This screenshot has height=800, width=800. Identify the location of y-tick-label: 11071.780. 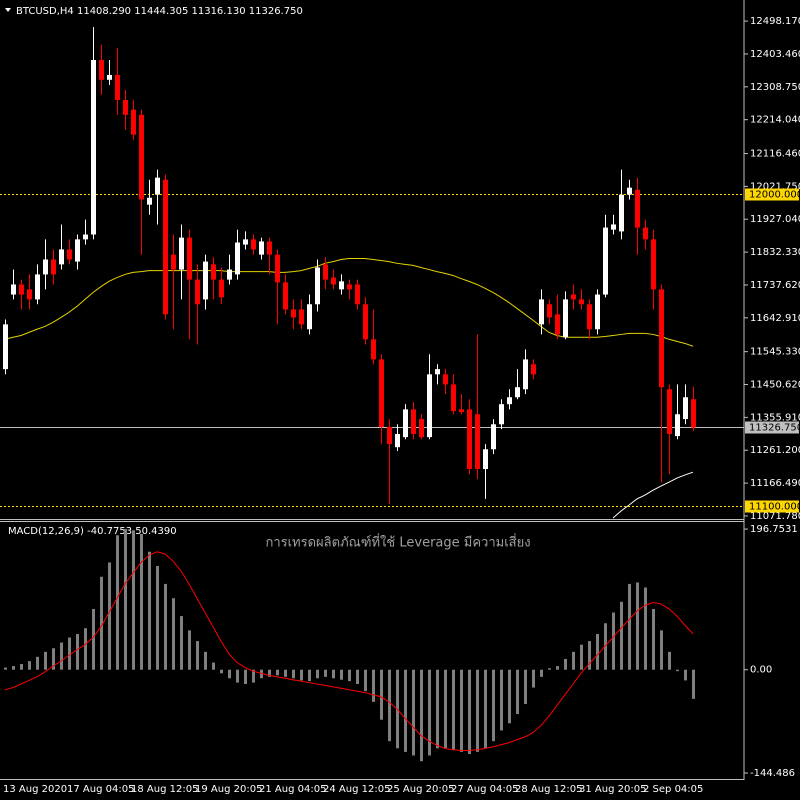
(775, 516).